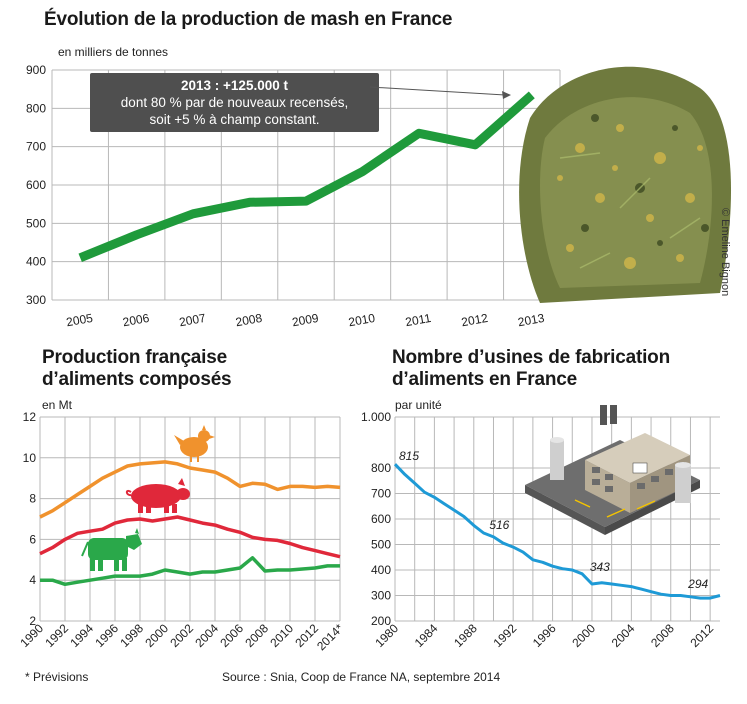  I want to click on compound-feed-y-tick: 12, so click(30, 417).